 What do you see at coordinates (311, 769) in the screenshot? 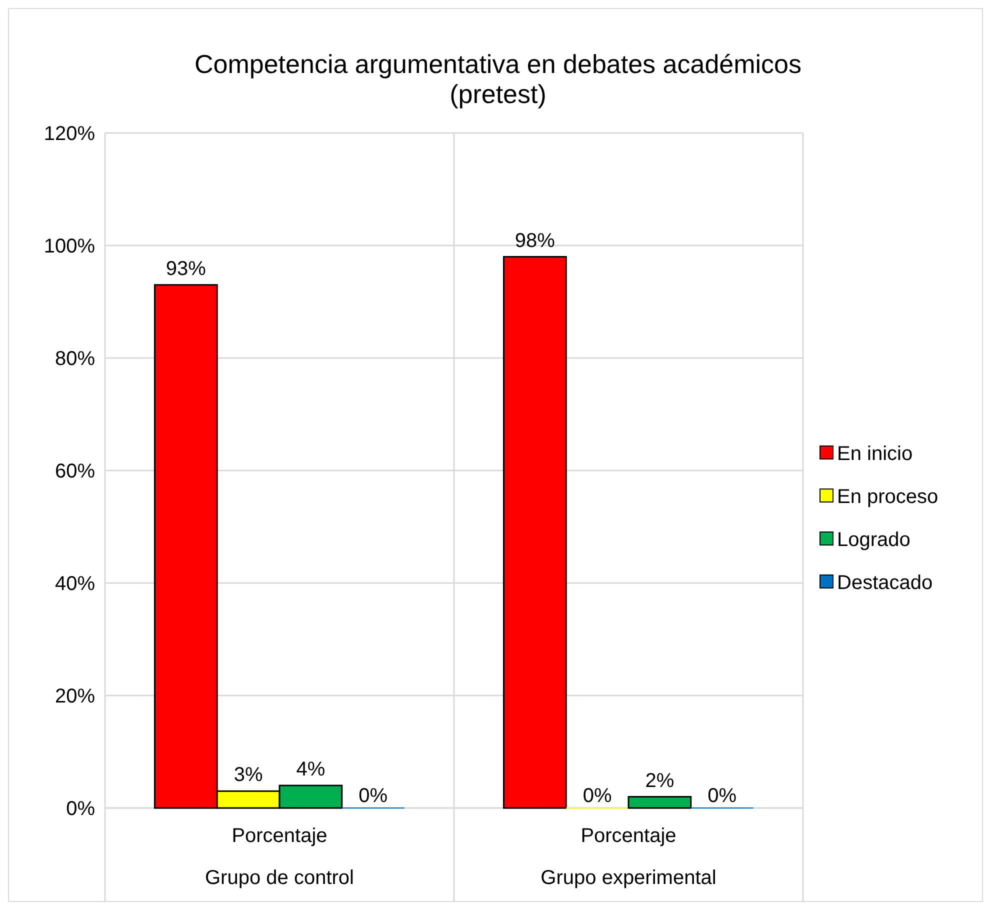
I see `data-label: 4%` at bounding box center [311, 769].